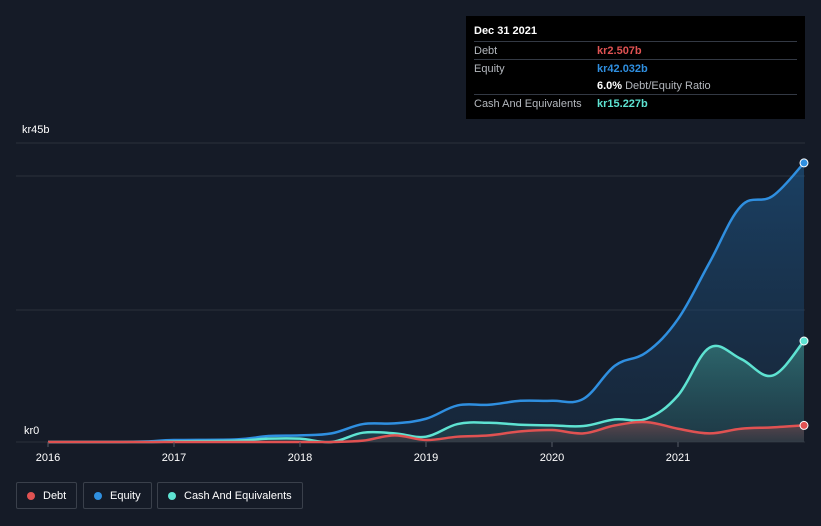  What do you see at coordinates (804, 163) in the screenshot?
I see `equity-end-marker` at bounding box center [804, 163].